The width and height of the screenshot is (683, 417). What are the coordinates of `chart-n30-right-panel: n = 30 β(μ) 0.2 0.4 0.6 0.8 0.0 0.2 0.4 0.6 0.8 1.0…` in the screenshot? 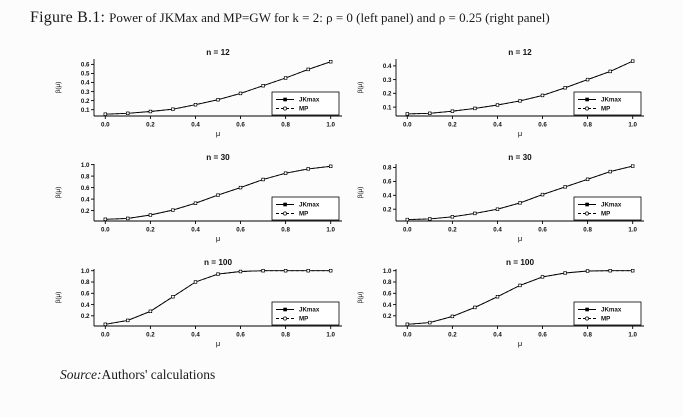 It's located at (500, 198).